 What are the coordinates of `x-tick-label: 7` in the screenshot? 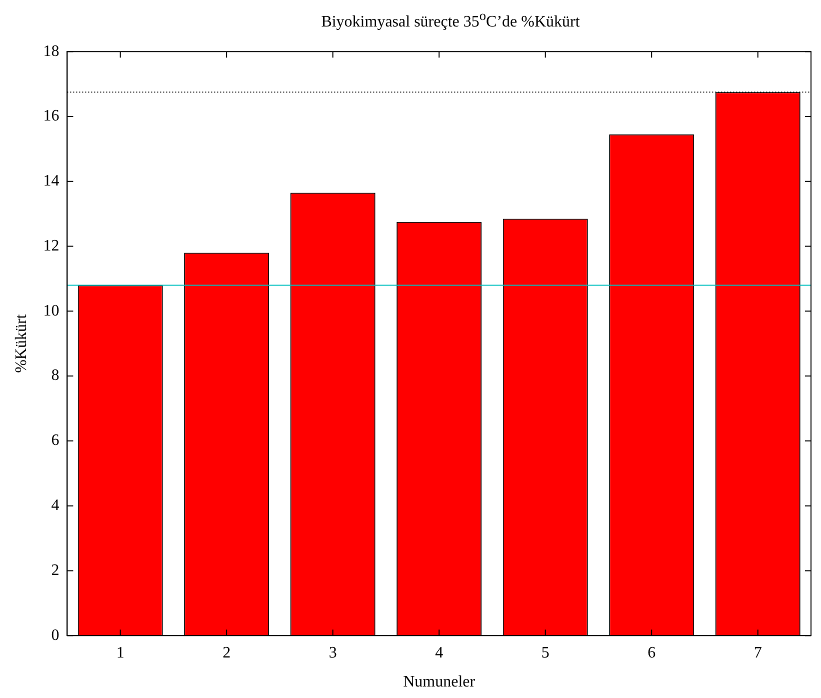 It's located at (758, 653).